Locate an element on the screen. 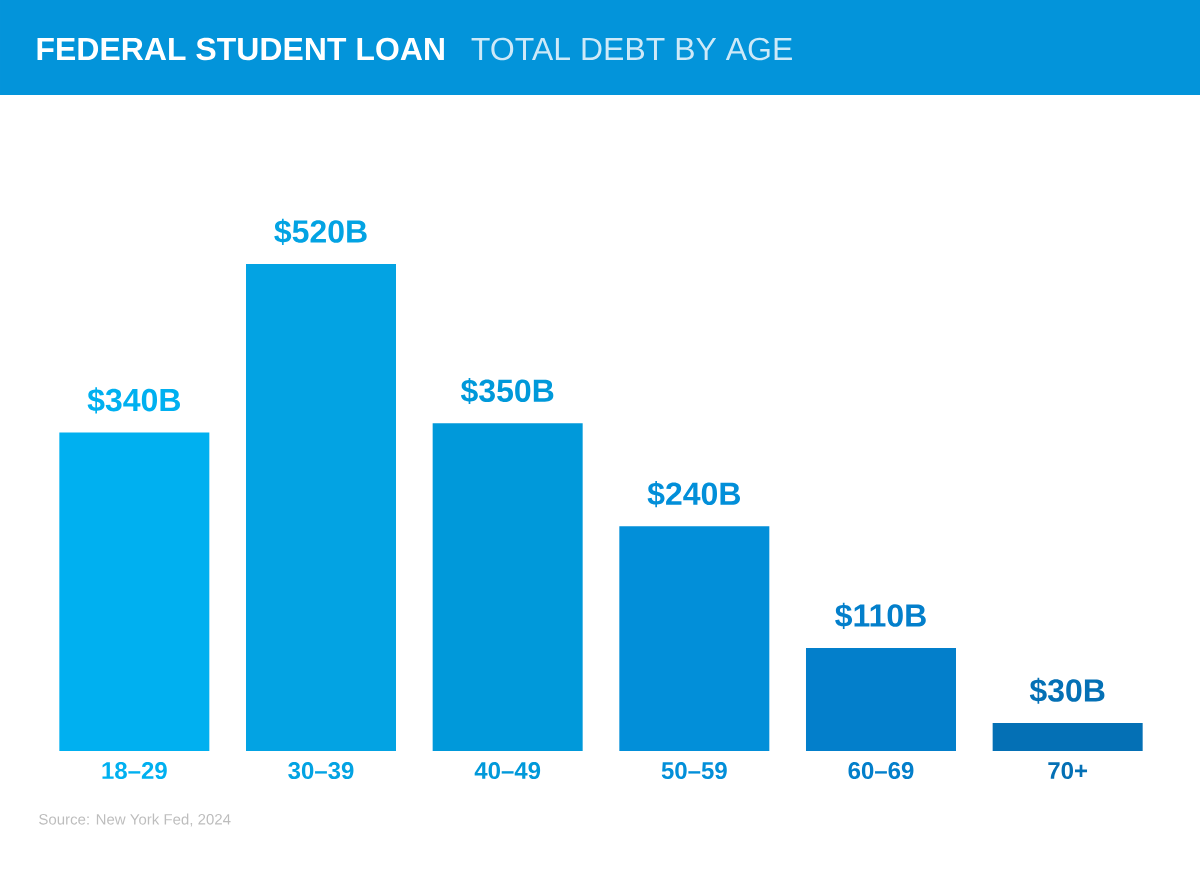 The width and height of the screenshot is (1200, 875). data-label: $240B is located at coordinates (693, 494).